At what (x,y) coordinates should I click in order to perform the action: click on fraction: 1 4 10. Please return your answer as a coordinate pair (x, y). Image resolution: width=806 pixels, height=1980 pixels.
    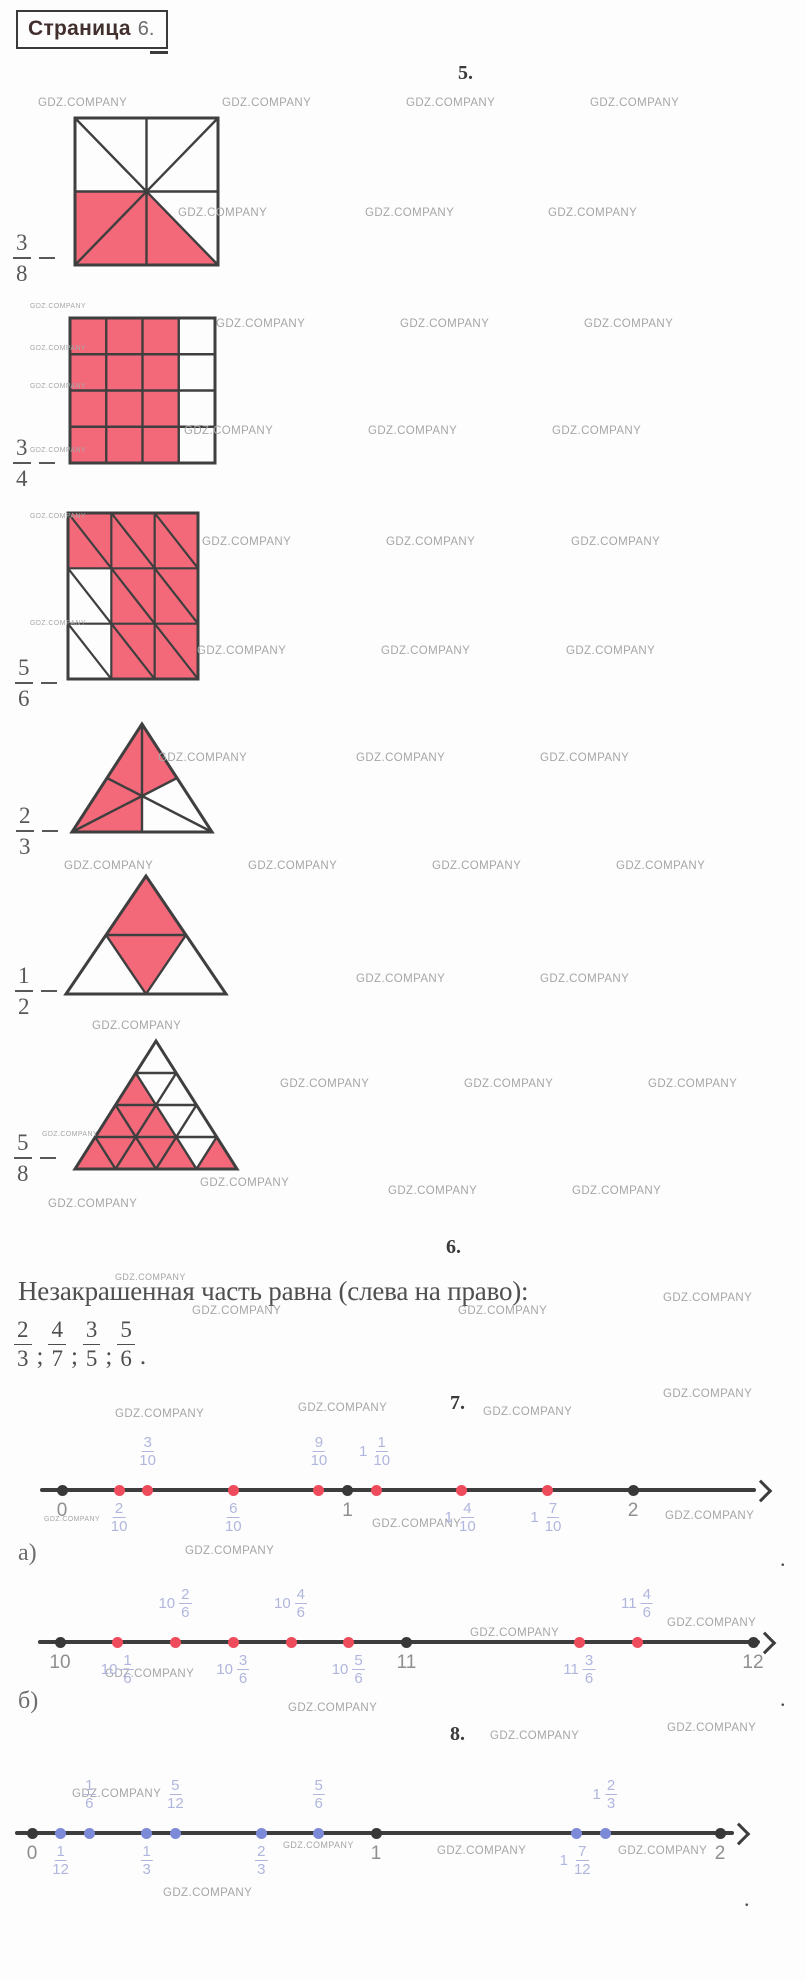
    Looking at the image, I should click on (462, 1517).